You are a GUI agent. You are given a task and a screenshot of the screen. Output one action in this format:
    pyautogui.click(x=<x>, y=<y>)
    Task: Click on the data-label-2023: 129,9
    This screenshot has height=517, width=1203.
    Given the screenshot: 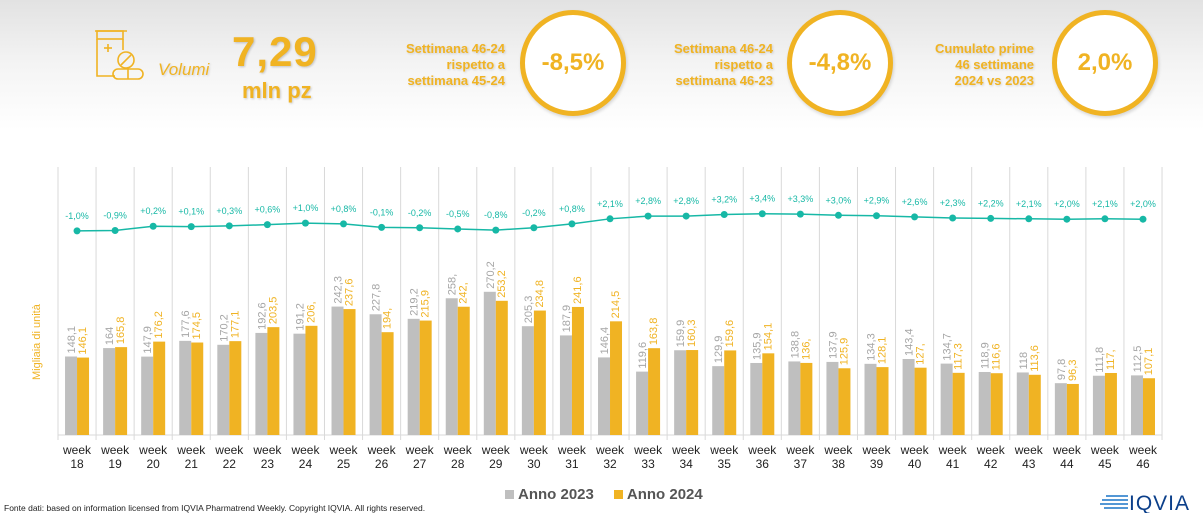 What is the action you would take?
    pyautogui.click(x=719, y=350)
    